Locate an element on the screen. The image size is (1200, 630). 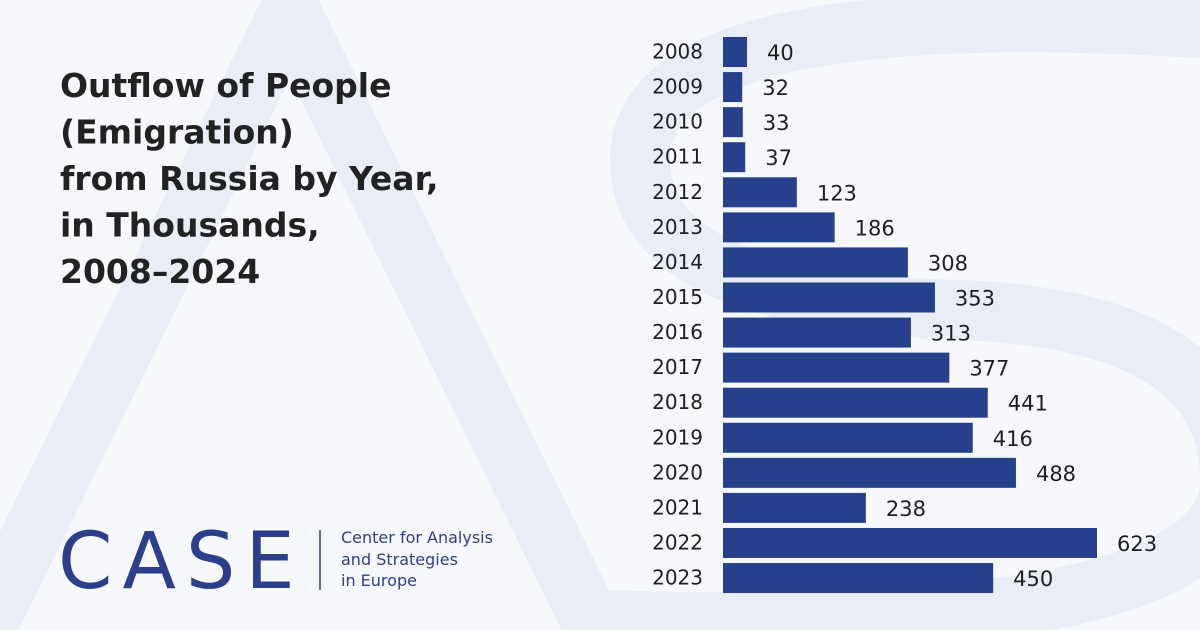
y-tick-label: 2013 is located at coordinates (677, 227).